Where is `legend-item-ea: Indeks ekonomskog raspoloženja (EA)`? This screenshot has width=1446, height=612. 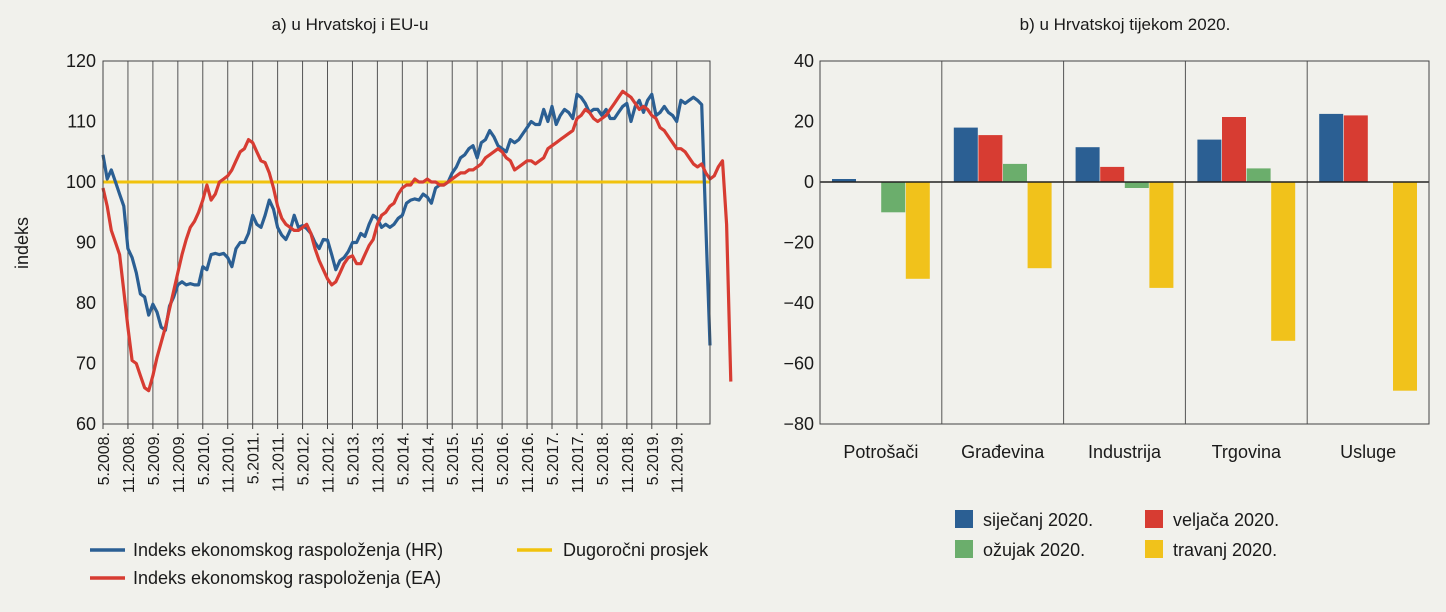 legend-item-ea: Indeks ekonomskog raspoloženja (EA) is located at coordinates (265, 578).